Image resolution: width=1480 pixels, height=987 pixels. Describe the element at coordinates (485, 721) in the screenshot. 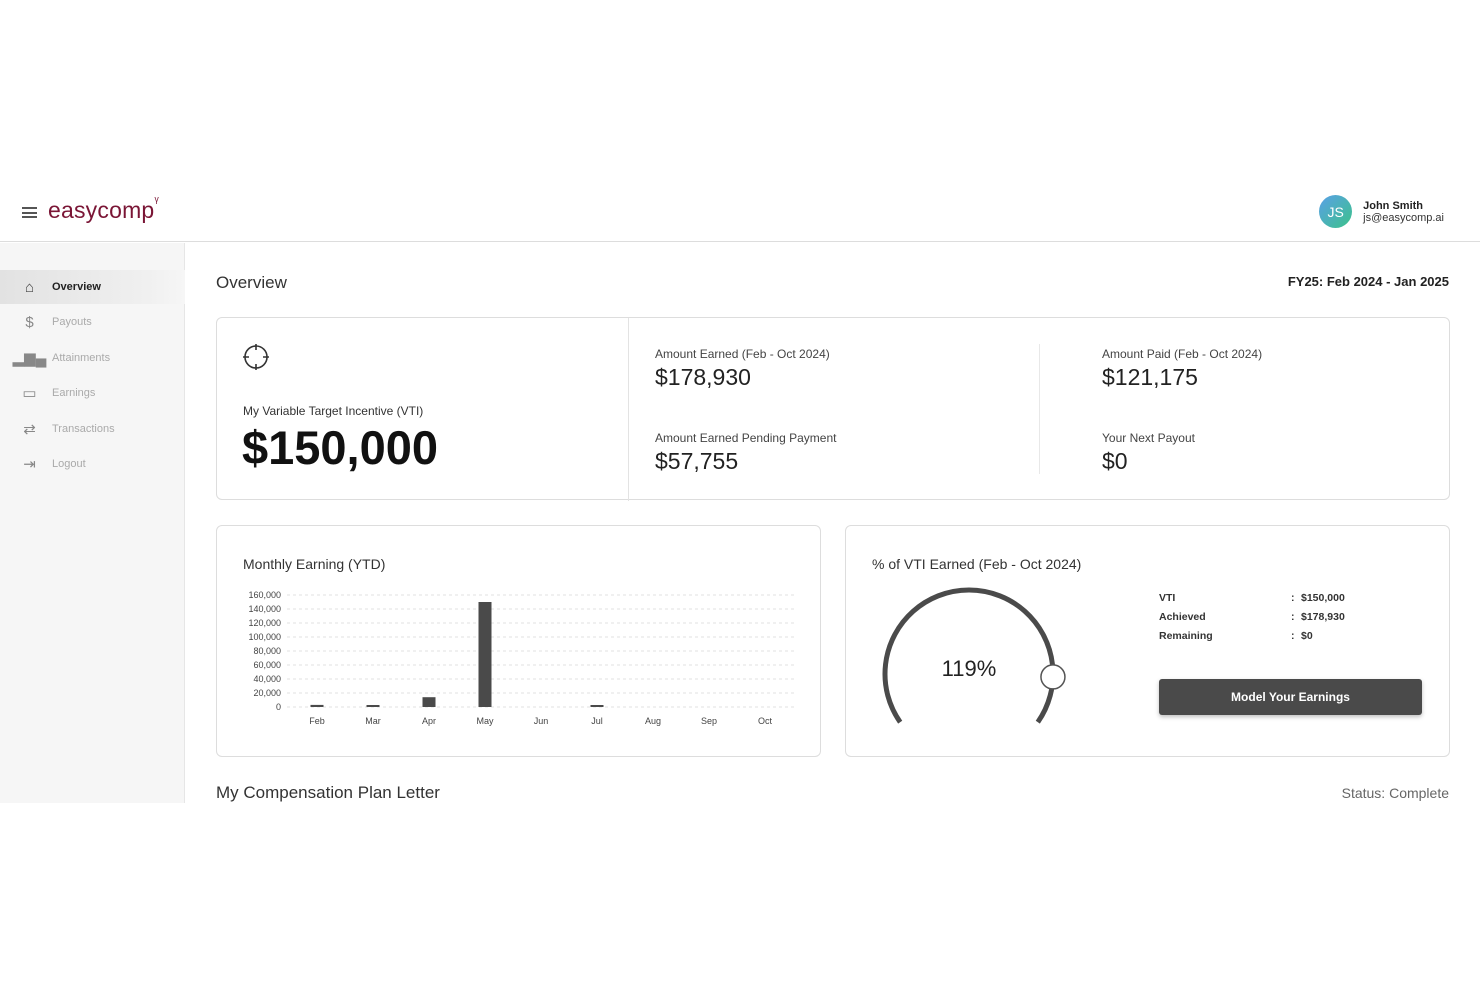

I see `x-tick-label: May` at that location.